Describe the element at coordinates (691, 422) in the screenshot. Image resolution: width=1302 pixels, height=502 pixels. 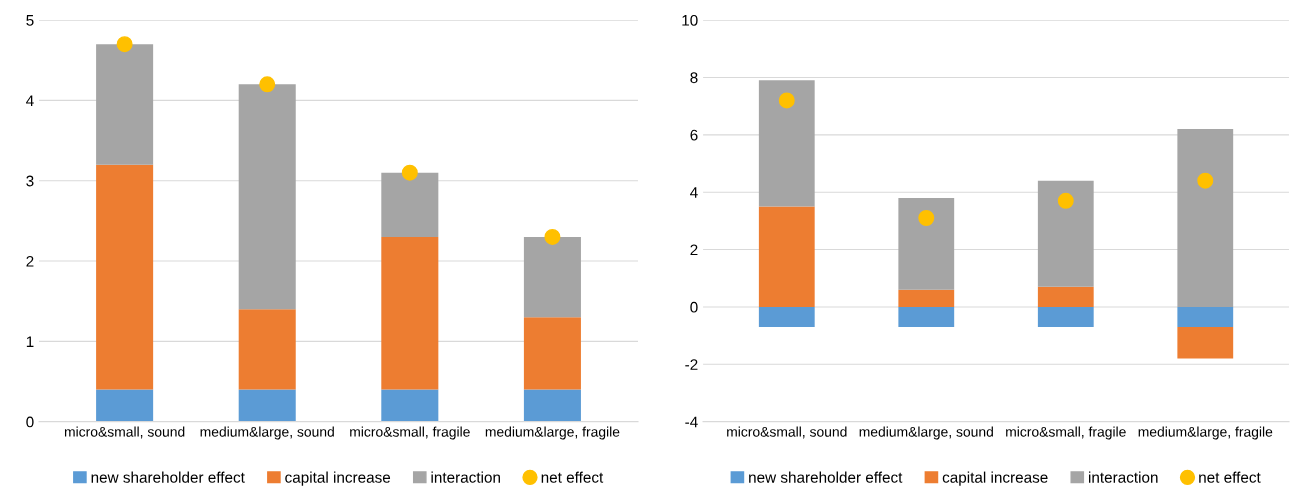
I see `y-tick-label: -4` at that location.